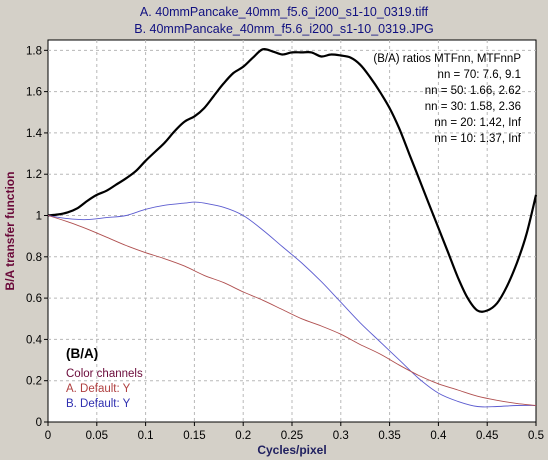  What do you see at coordinates (536, 436) in the screenshot?
I see `x-tick-label: 0.5` at bounding box center [536, 436].